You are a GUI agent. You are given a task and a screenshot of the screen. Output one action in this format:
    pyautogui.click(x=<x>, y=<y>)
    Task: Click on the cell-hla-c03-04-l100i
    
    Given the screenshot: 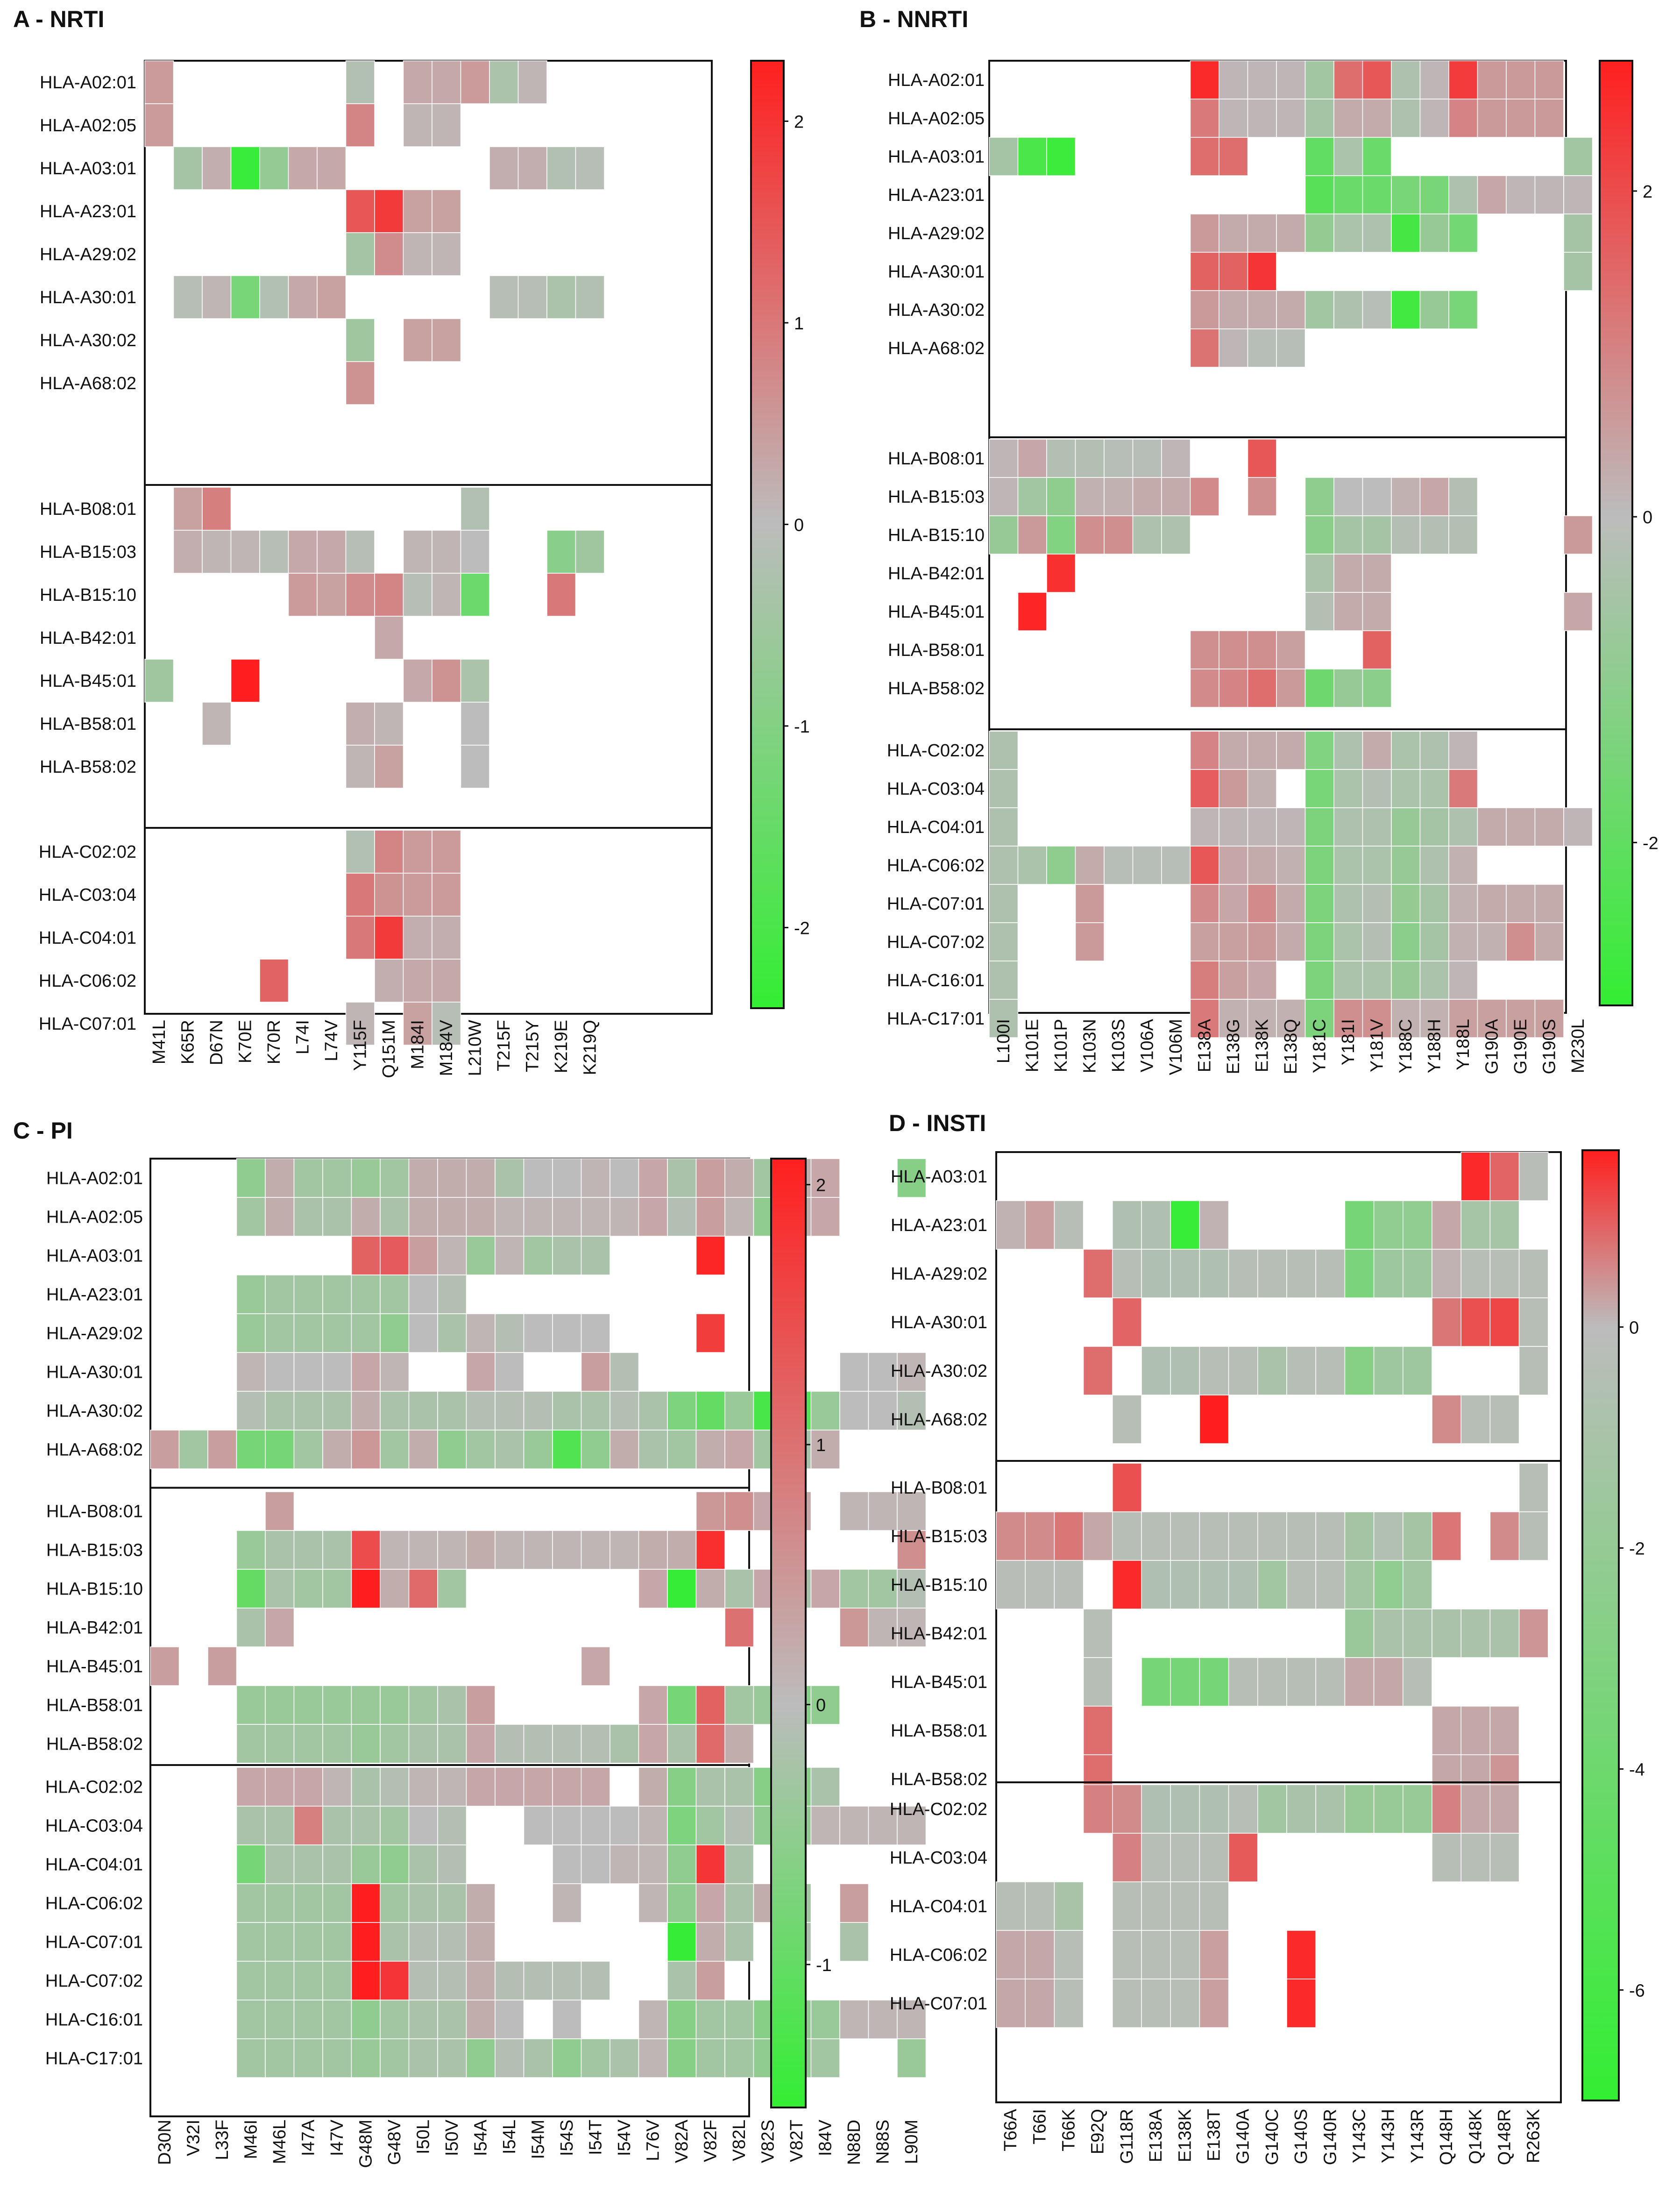 What is the action you would take?
    pyautogui.click(x=1004, y=788)
    